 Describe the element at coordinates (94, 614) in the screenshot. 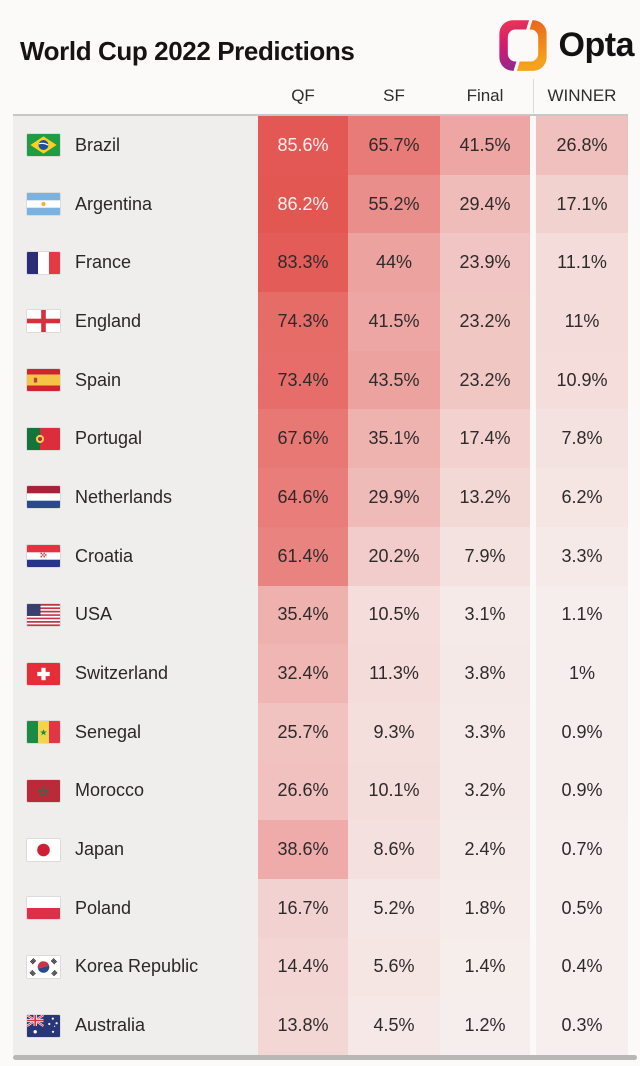

I see `team-name: USA` at that location.